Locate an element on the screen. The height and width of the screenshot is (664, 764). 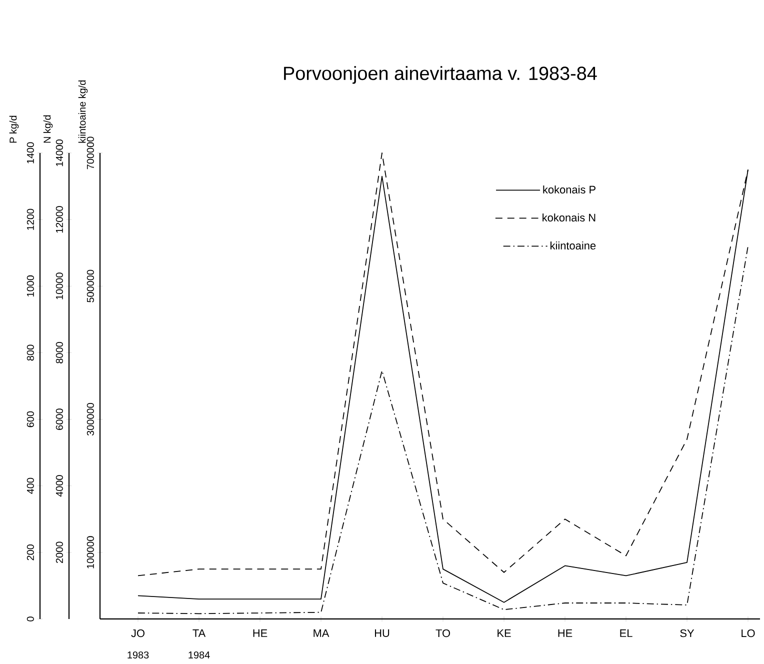
x-tick-label: KE is located at coordinates (504, 633).